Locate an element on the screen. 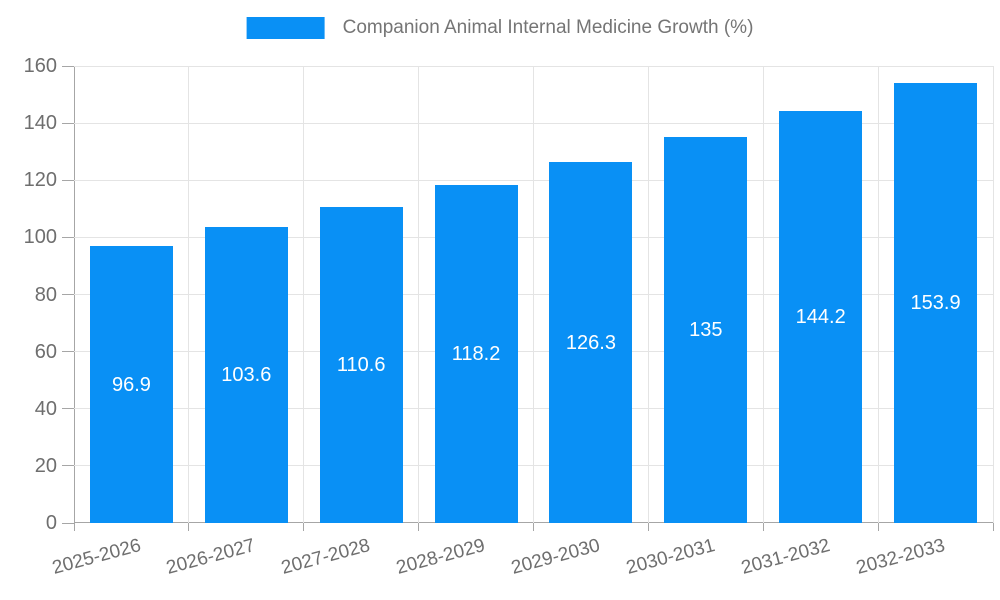 The image size is (1000, 600). x-tick-label: 2025-2026 is located at coordinates (96, 557).